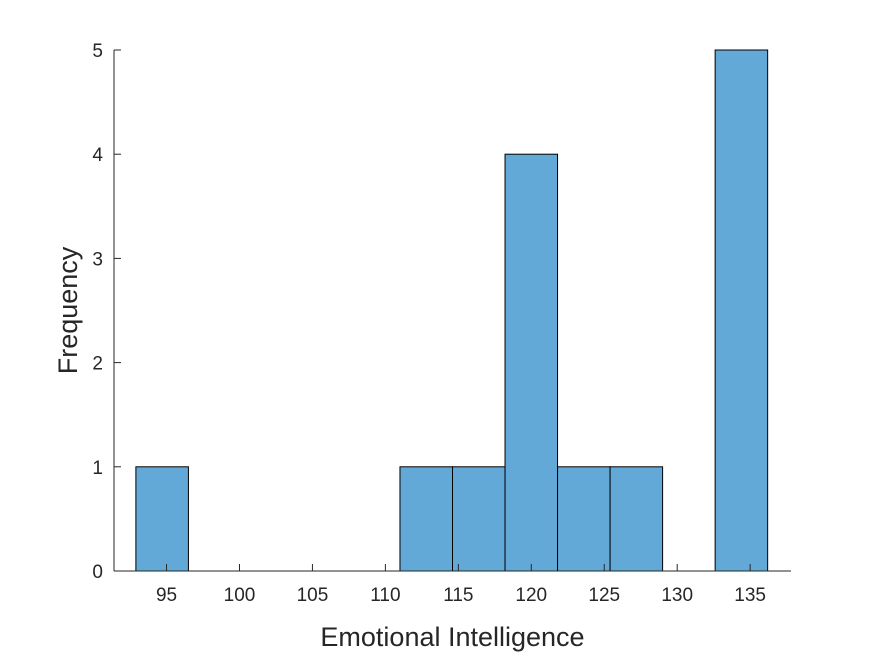 The height and width of the screenshot is (656, 875). I want to click on y-tick-label: 0, so click(97, 572).